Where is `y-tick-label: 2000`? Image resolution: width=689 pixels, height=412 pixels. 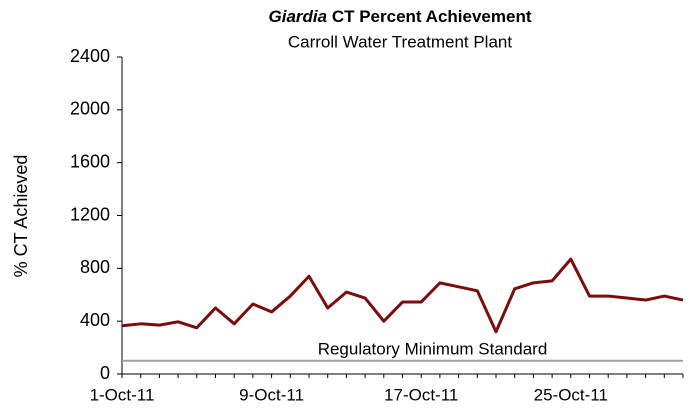
y-tick-label: 2000 is located at coordinates (90, 109).